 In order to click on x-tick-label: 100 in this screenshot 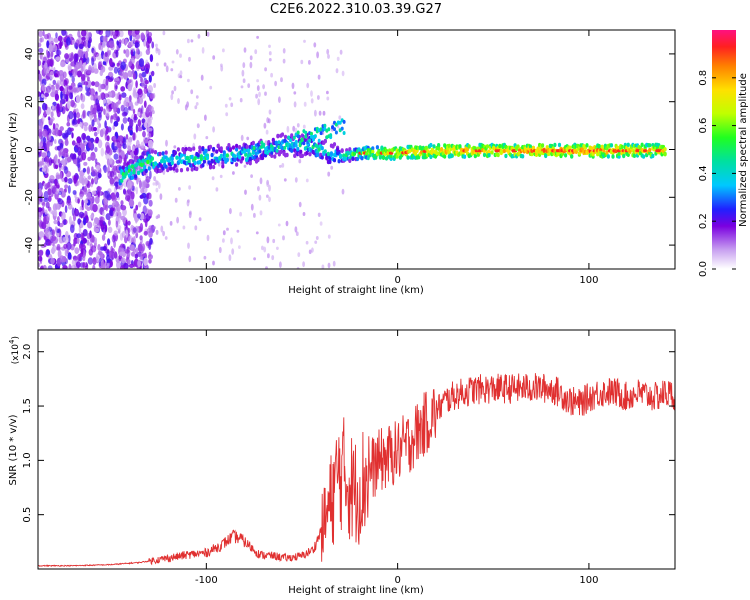, I will do `click(588, 580)`.